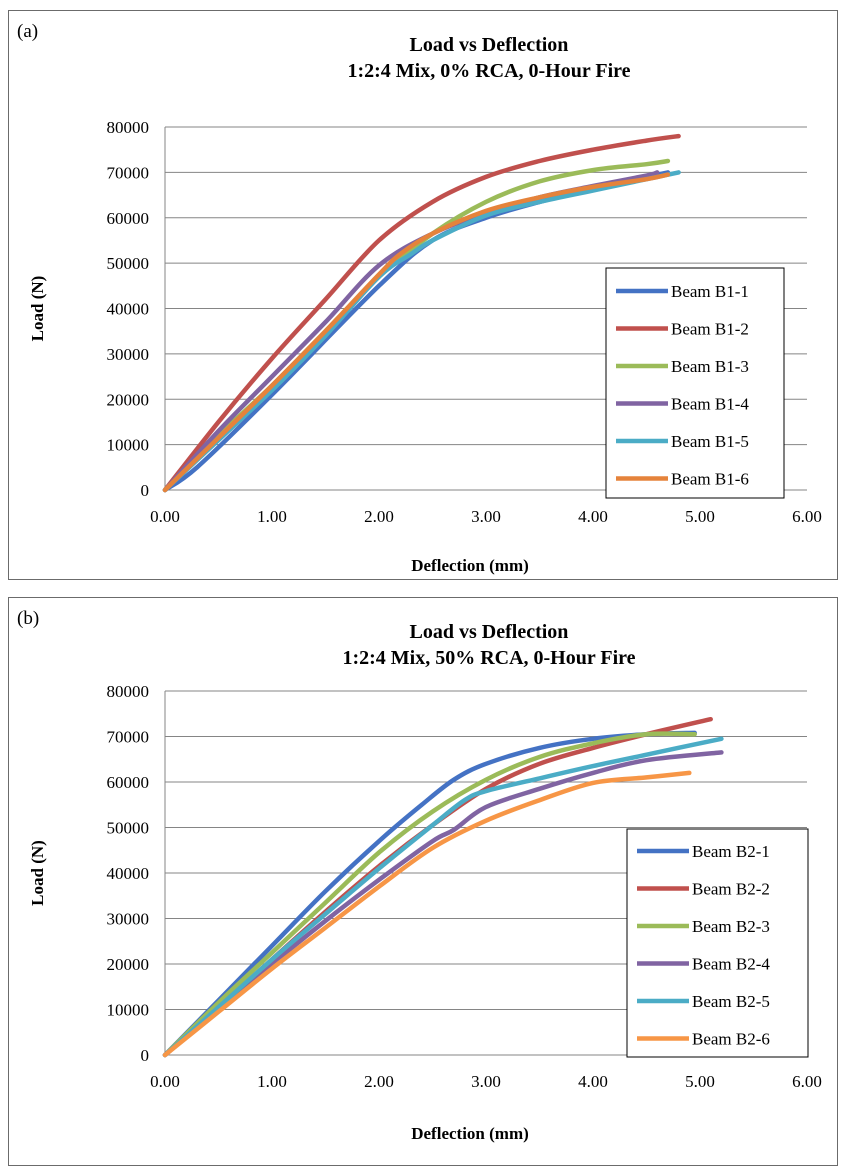 Image resolution: width=842 pixels, height=1169 pixels. What do you see at coordinates (710, 441) in the screenshot?
I see `legend-entry: Beam B1-5` at bounding box center [710, 441].